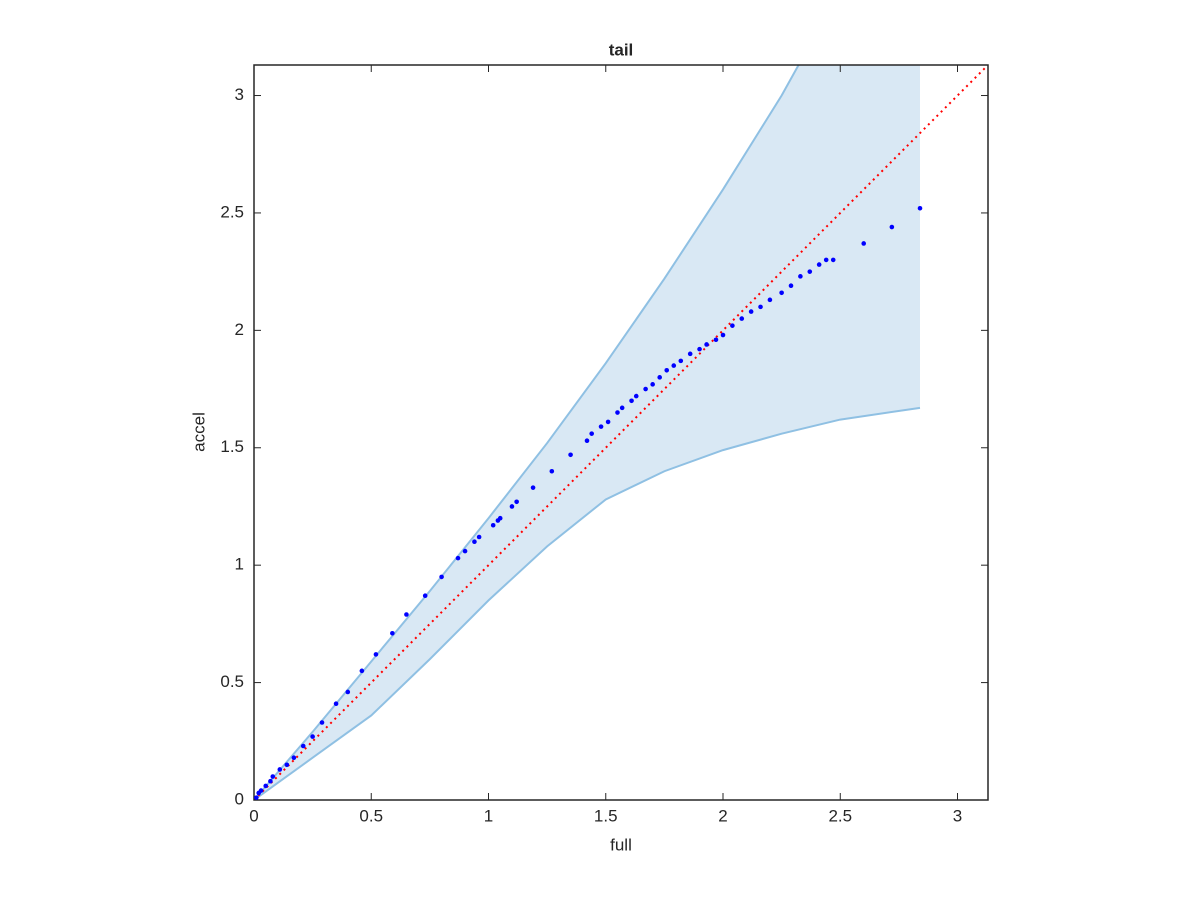 This screenshot has width=1200, height=900. Describe the element at coordinates (840, 815) in the screenshot. I see `x-tick-label: 2.5` at that location.